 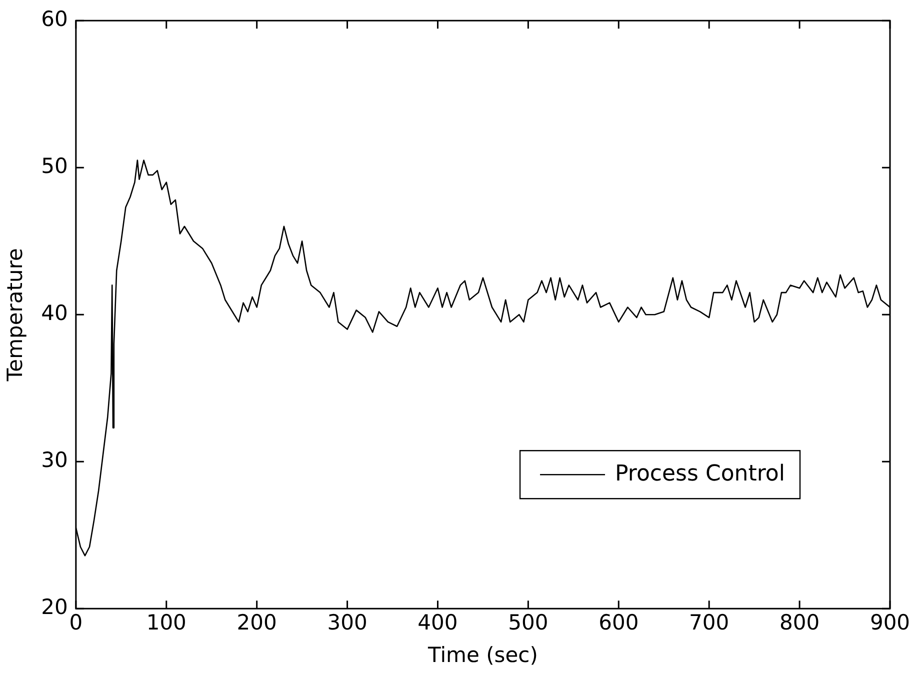 I want to click on y-tick-label: 60, so click(x=54, y=19).